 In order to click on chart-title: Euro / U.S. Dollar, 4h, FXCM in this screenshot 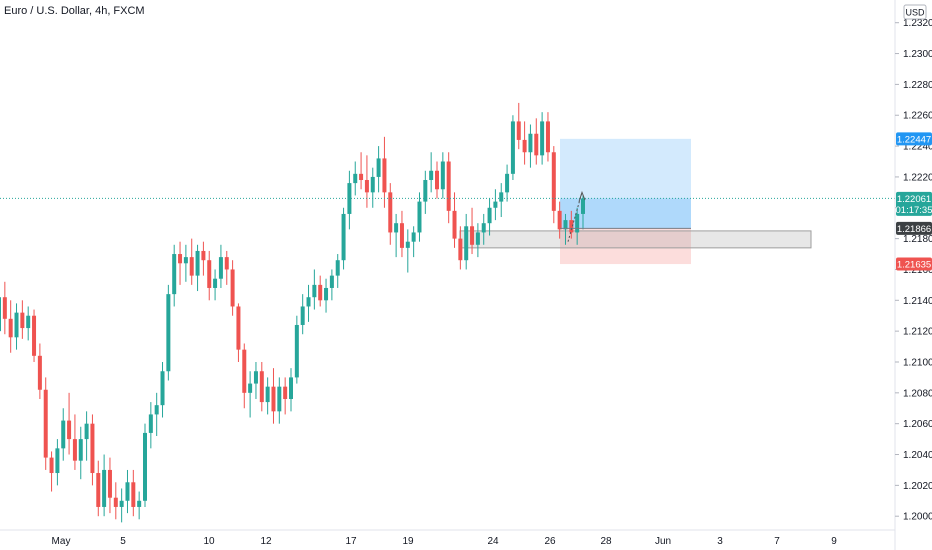, I will do `click(74, 11)`.